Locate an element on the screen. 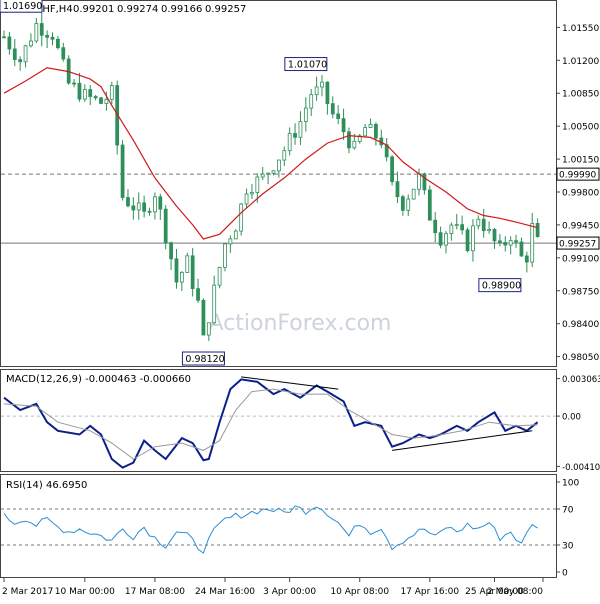 The width and height of the screenshot is (600, 604). price-ytick-label: 1.01200 is located at coordinates (580, 62).